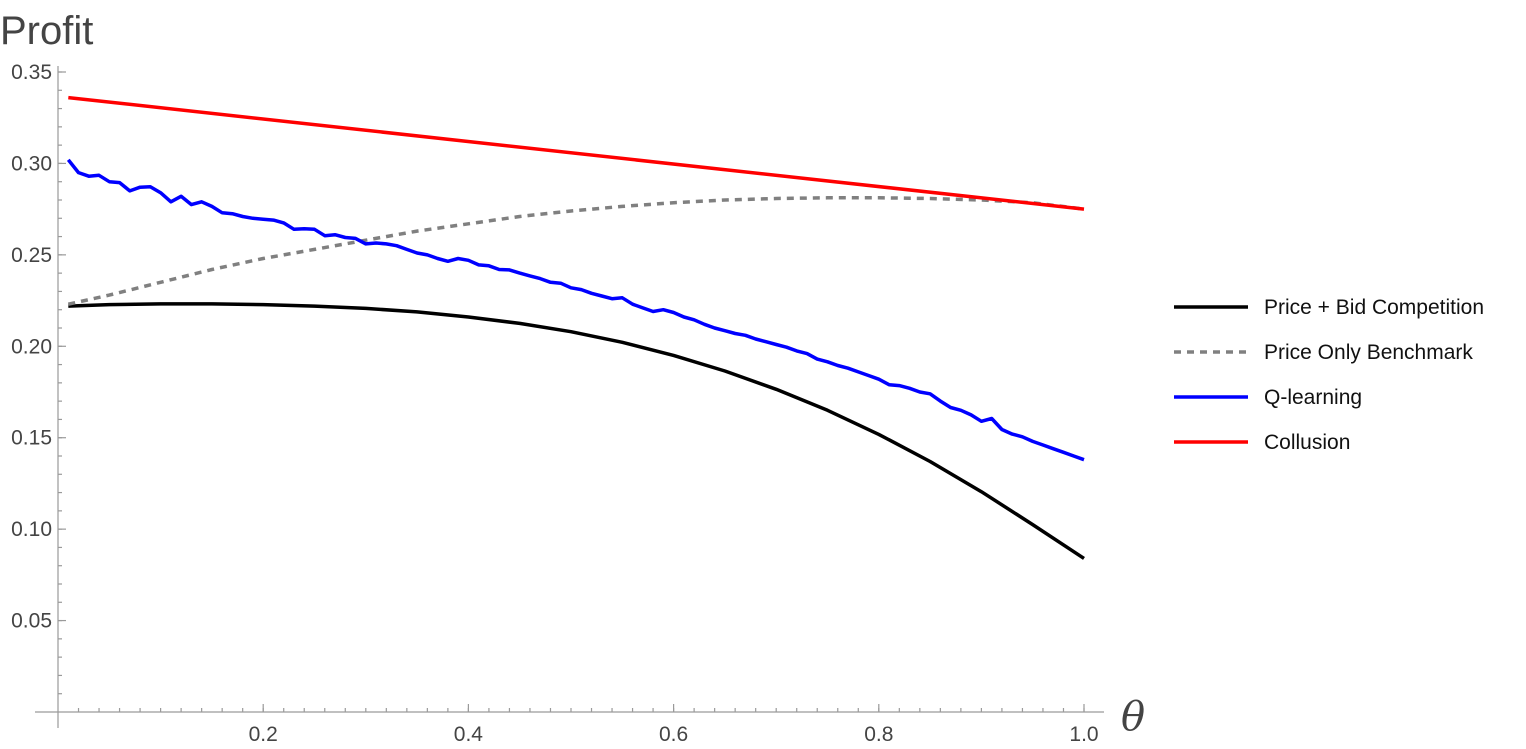  Describe the element at coordinates (1374, 307) in the screenshot. I see `legend-label: Price + Bid Competition` at that location.